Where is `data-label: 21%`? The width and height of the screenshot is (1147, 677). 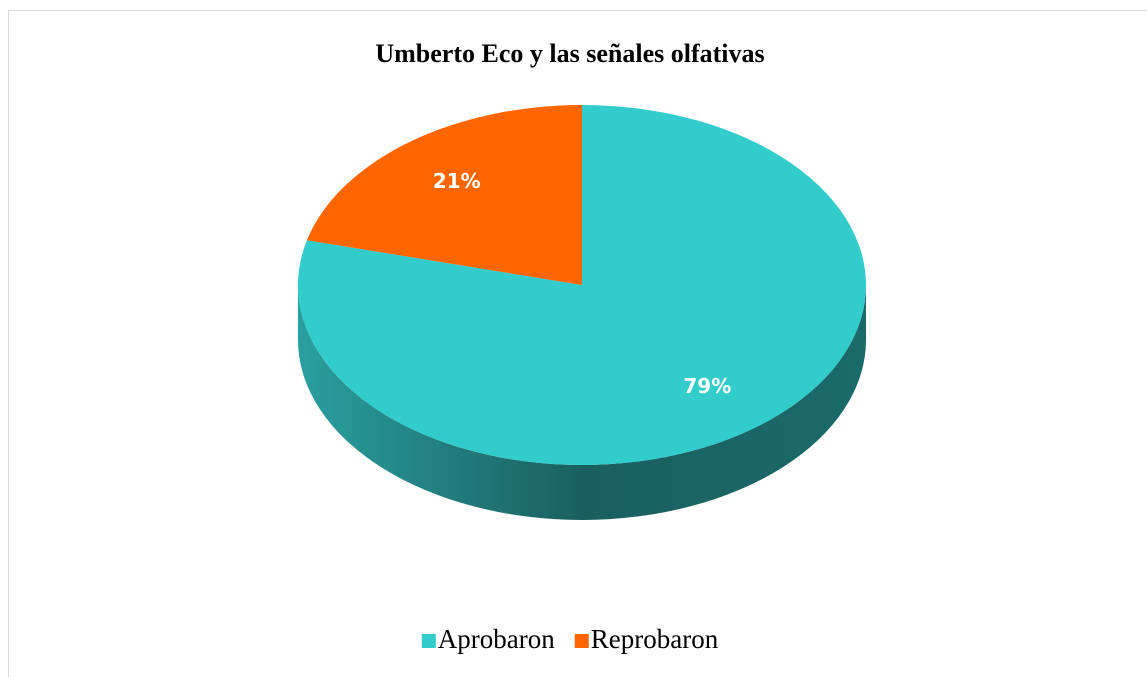
data-label: 21% is located at coordinates (457, 181).